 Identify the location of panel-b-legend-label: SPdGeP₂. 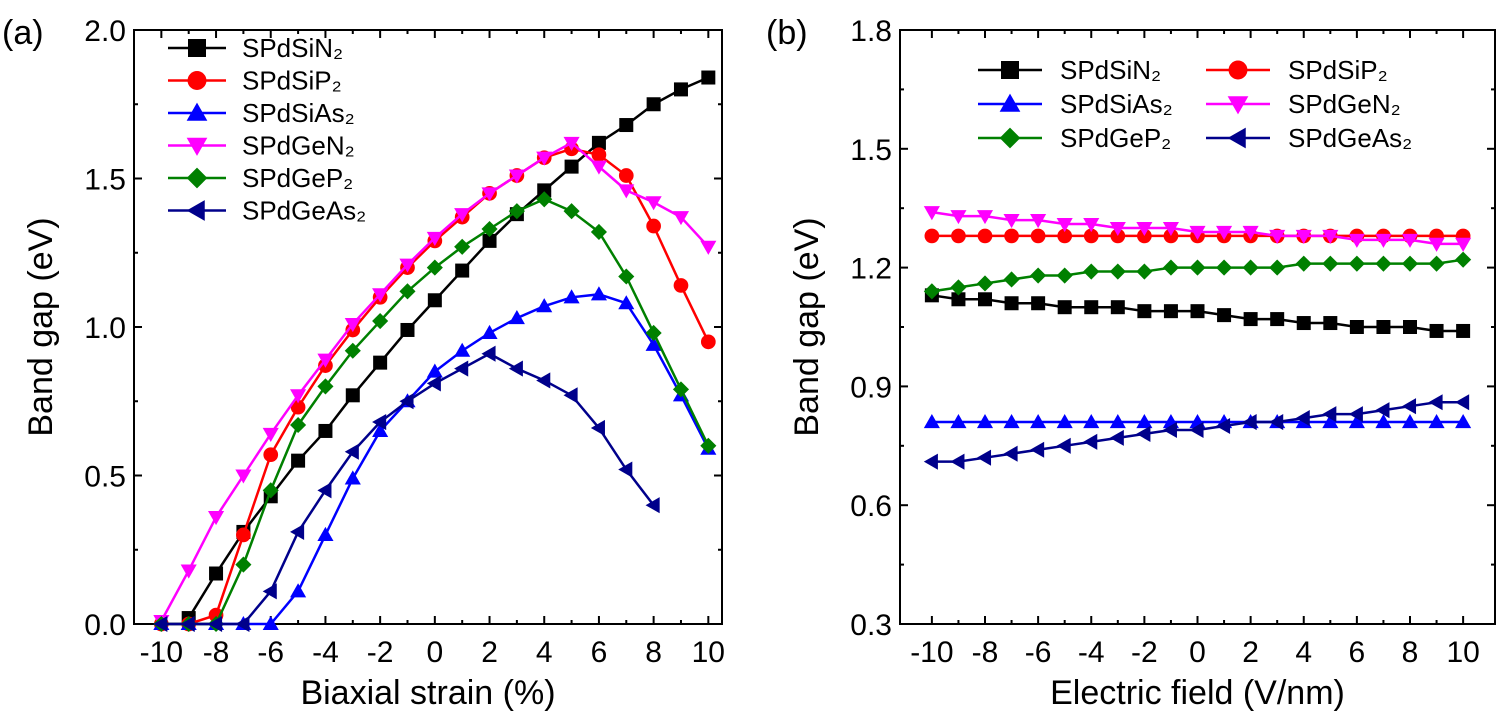
(1115, 138).